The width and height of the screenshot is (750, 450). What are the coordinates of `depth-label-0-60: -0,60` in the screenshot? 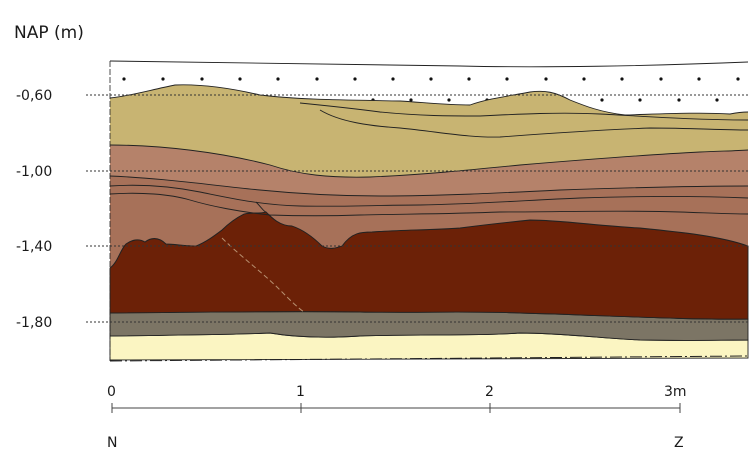 It's located at (34, 96).